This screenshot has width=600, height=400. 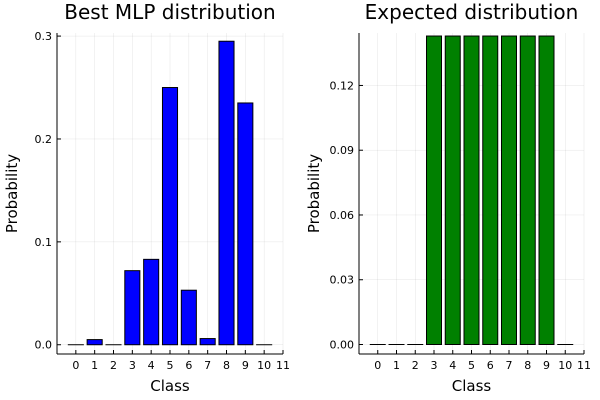 What do you see at coordinates (342, 280) in the screenshot?
I see `y-tick-label: 0.03` at bounding box center [342, 280].